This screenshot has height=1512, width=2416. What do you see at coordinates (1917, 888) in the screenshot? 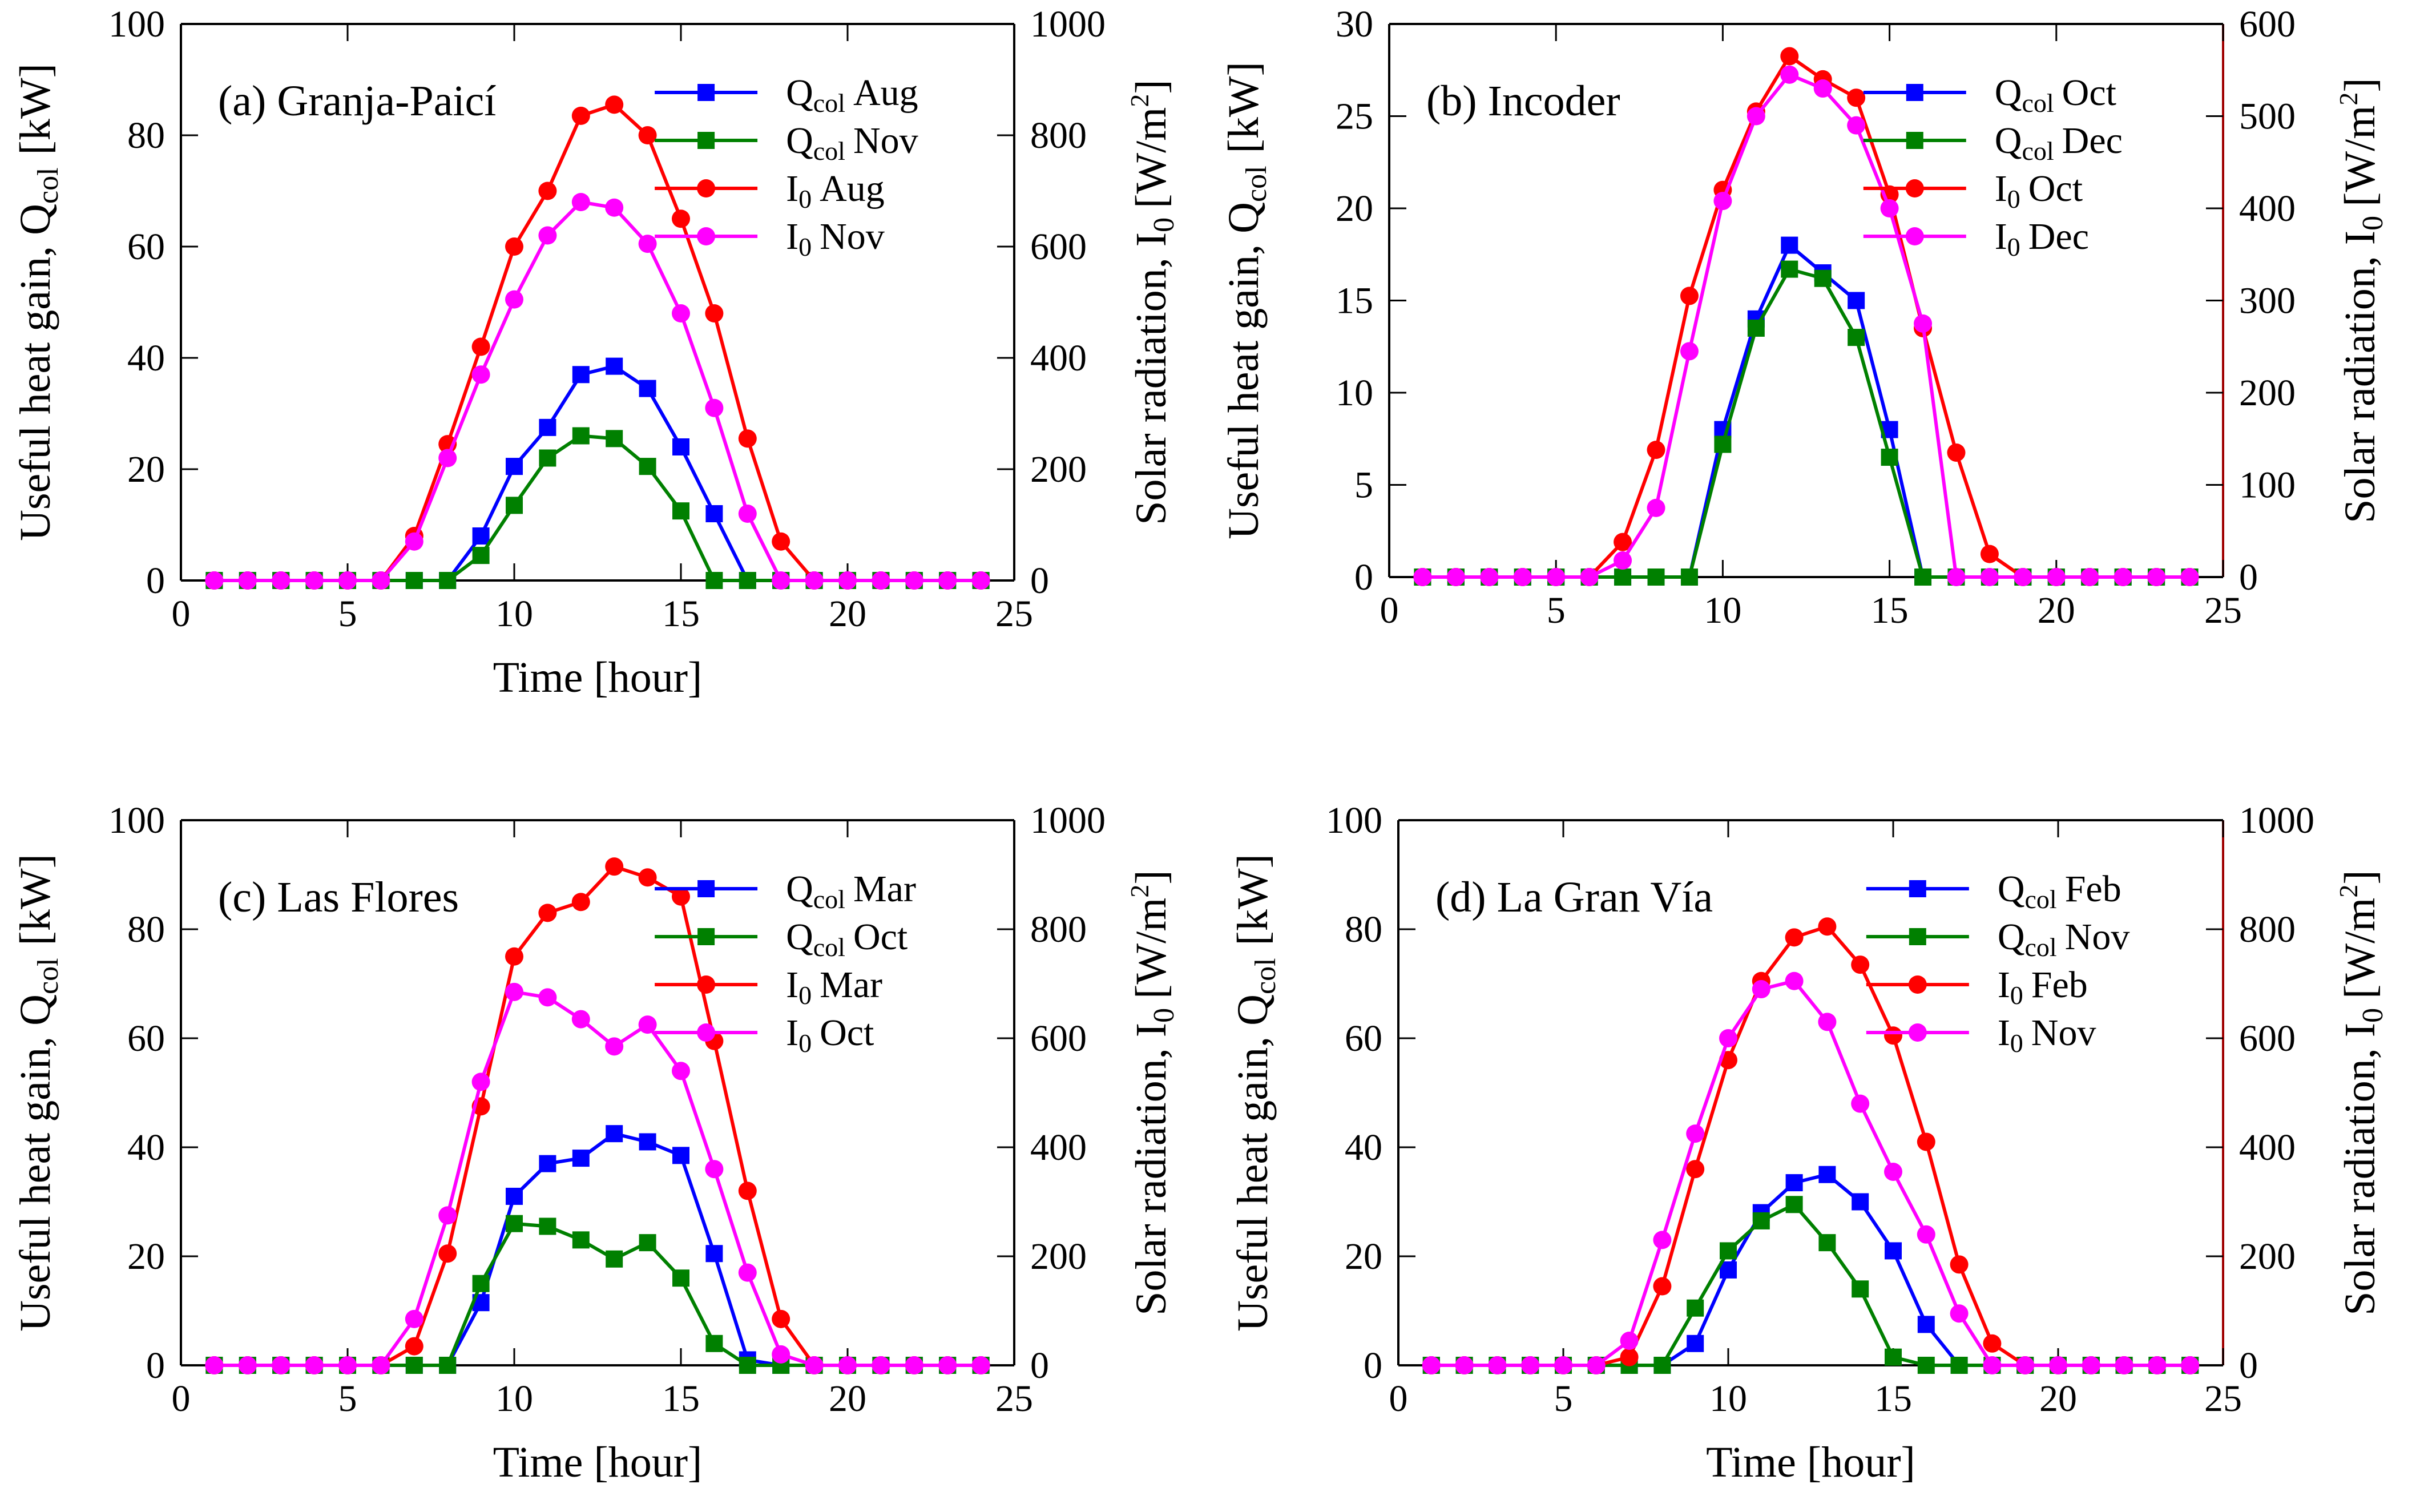
I see `legend-marker-square` at bounding box center [1917, 888].